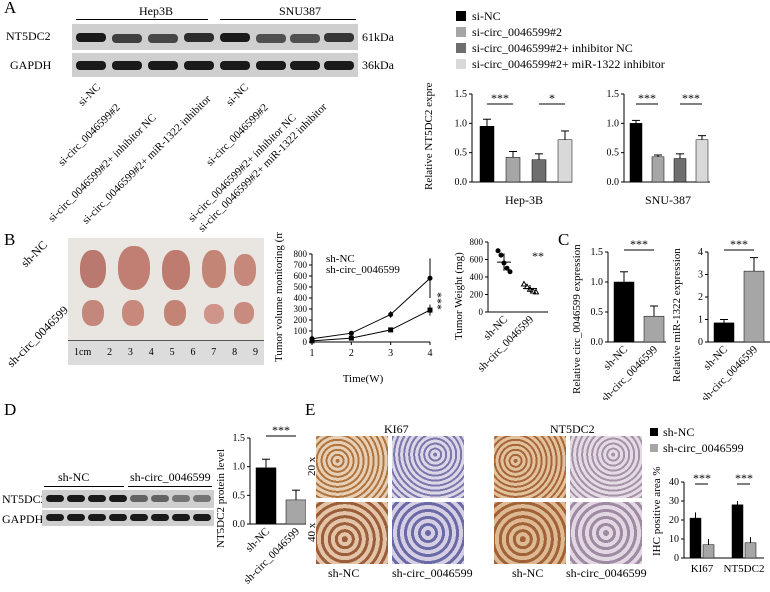 Image resolution: width=770 pixels, height=592 pixels. Describe the element at coordinates (429, 136) in the screenshot. I see `ylabel-a: Relative NT5DC2 expression` at that location.